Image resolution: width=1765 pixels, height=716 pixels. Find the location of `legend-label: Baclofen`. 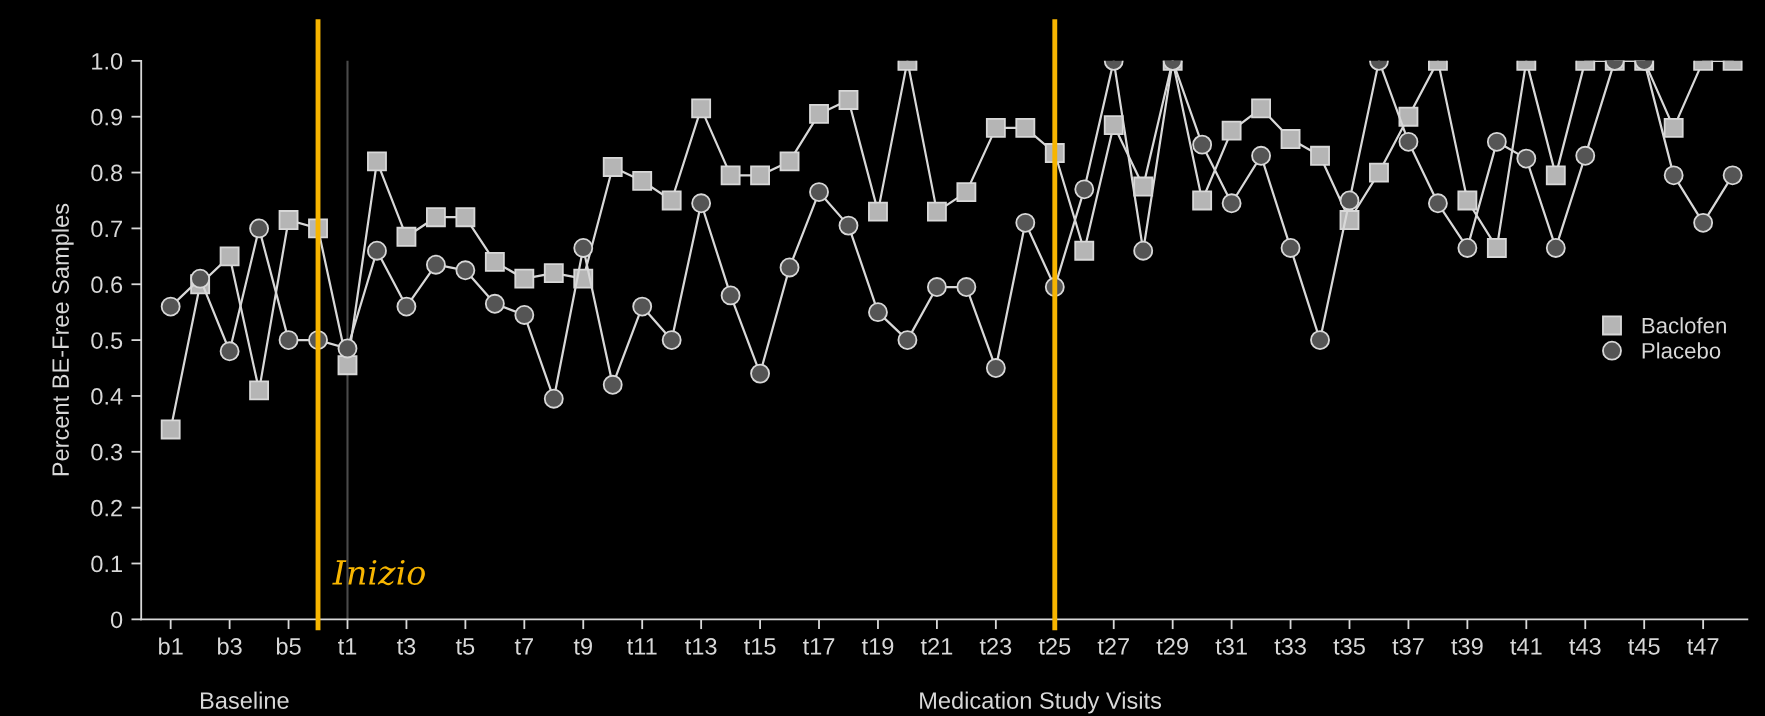

legend-label: Baclofen is located at coordinates (1684, 325).